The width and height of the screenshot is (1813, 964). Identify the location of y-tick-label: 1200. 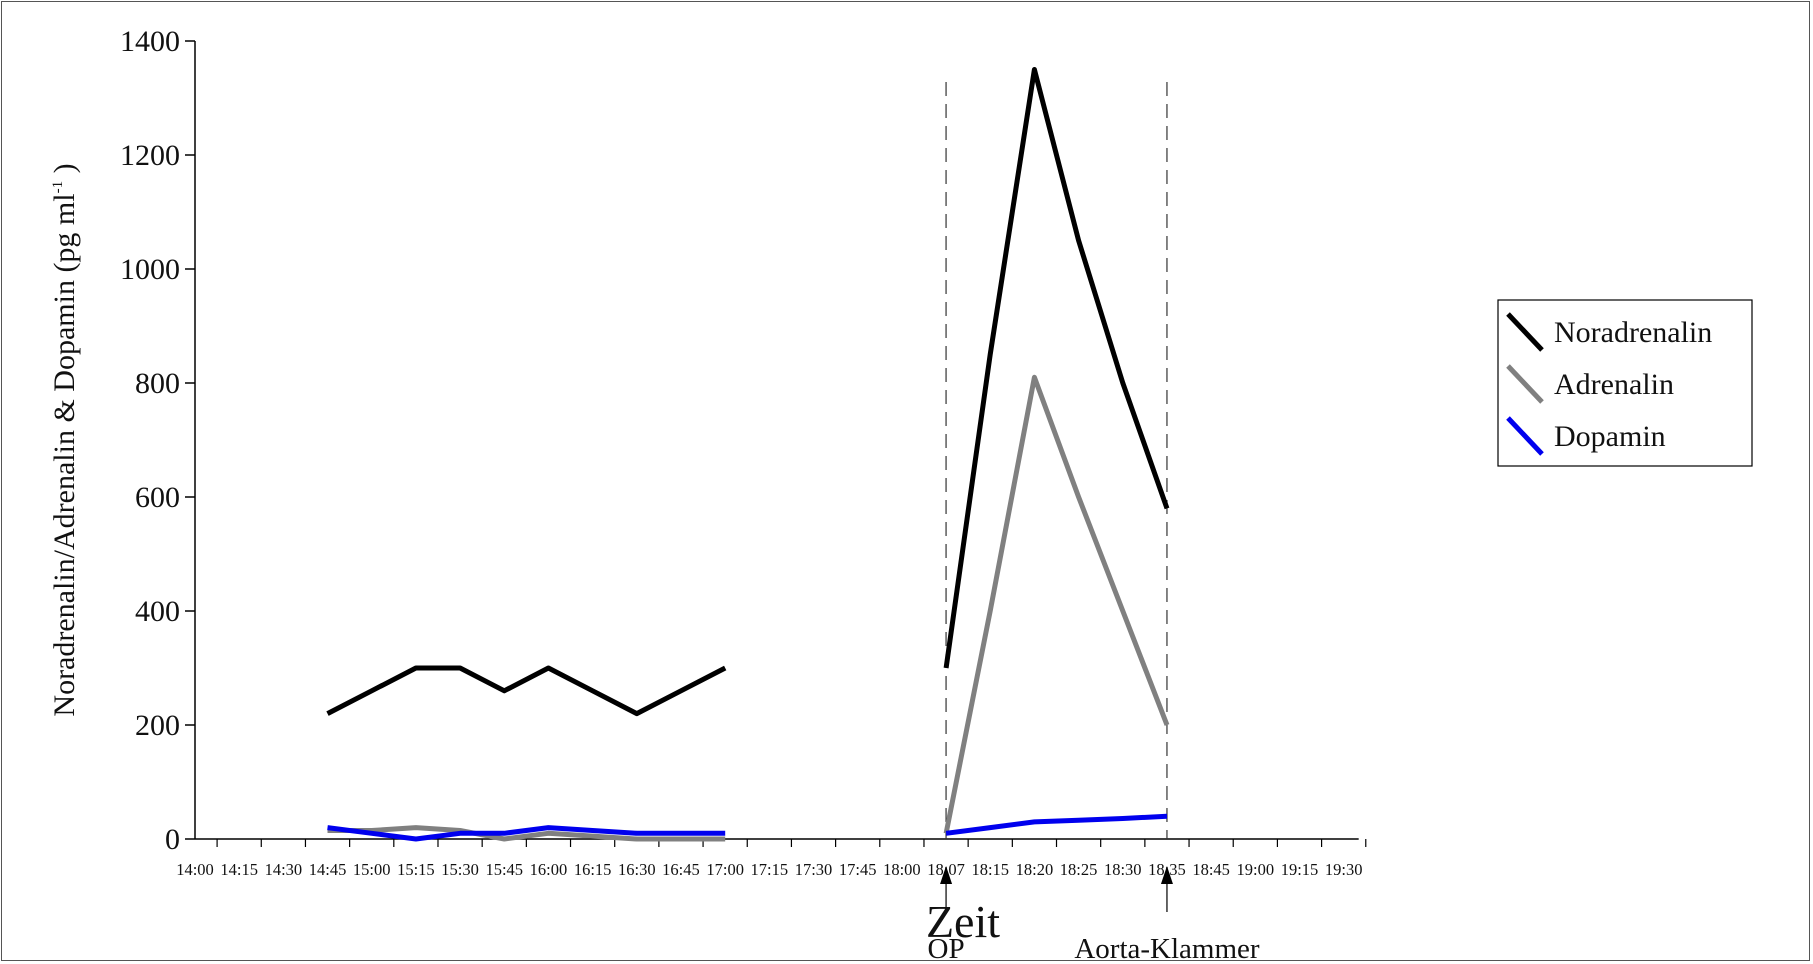
(150, 155).